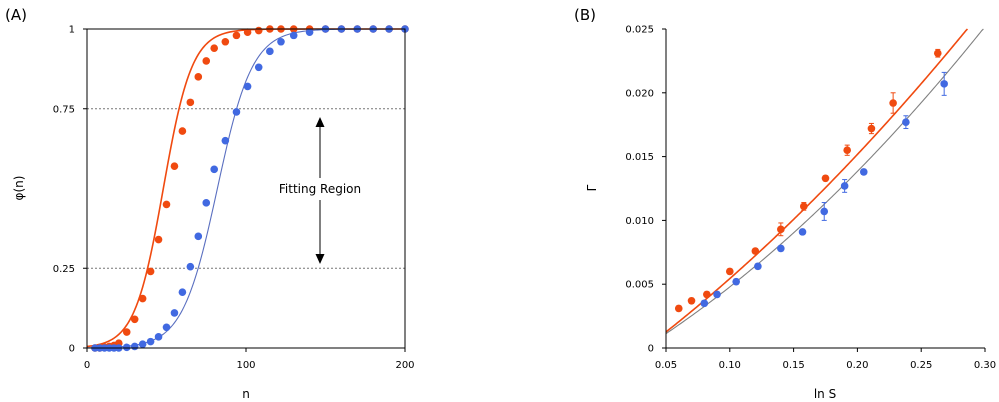  I want to click on panel-b-y-ticks: 0 0.005 0.010 0.015 0.020 0.025, so click(645, 190).